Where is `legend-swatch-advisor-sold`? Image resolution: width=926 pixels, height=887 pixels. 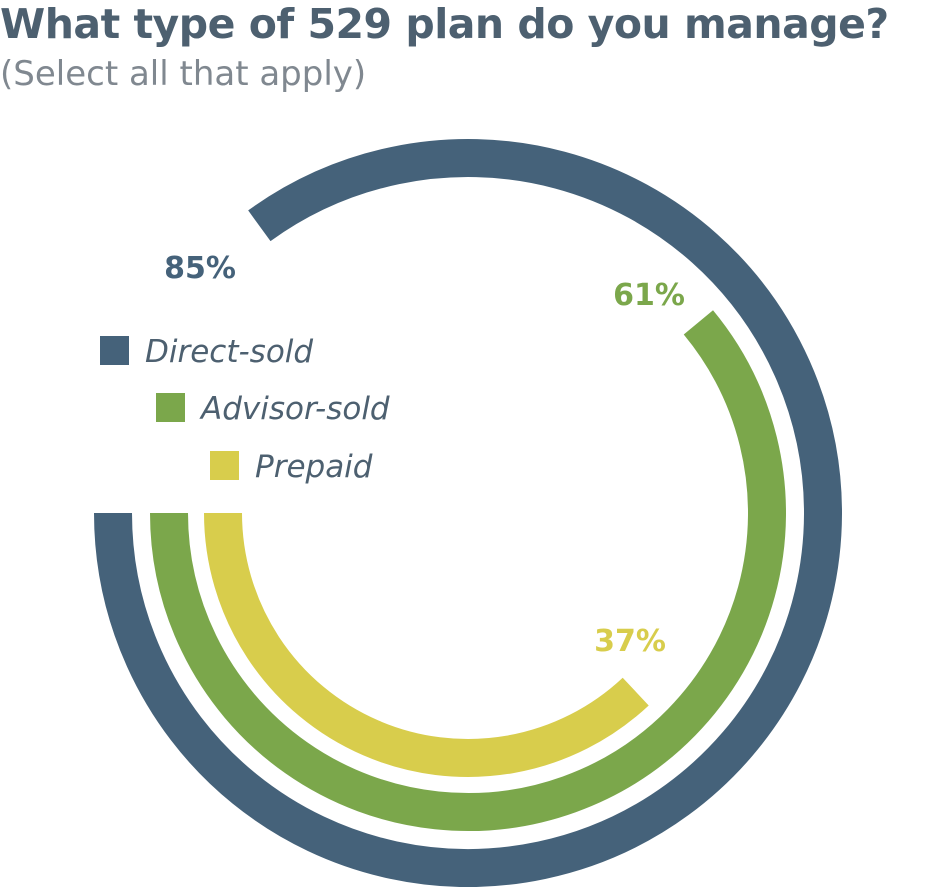
legend-swatch-advisor-sold is located at coordinates (170, 407).